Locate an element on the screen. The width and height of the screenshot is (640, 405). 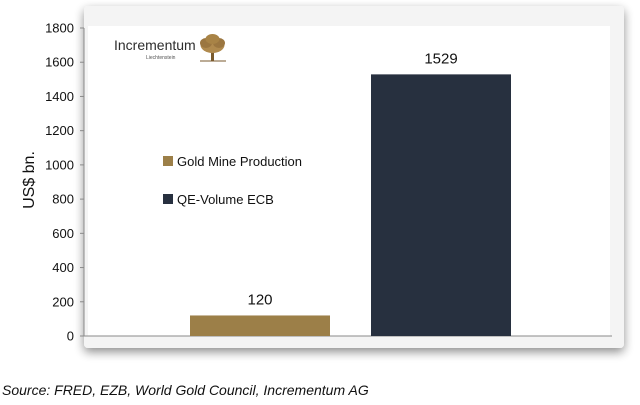
legend-swatch-qe is located at coordinates (168, 199).